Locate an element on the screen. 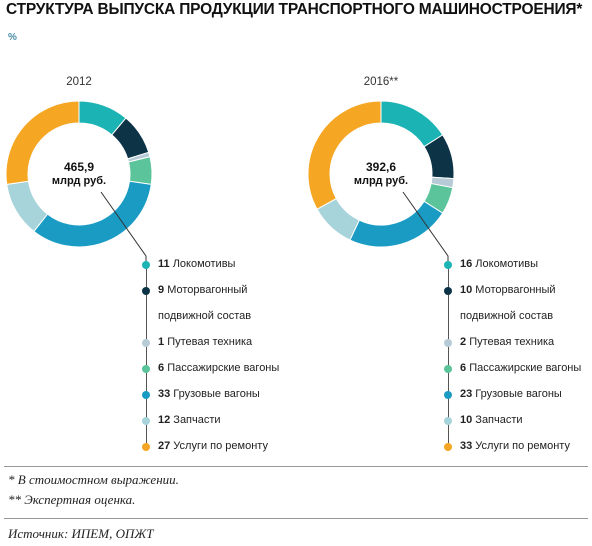  chart-1-legend-item-1-line-1: подвижной состав is located at coordinates (506, 316).